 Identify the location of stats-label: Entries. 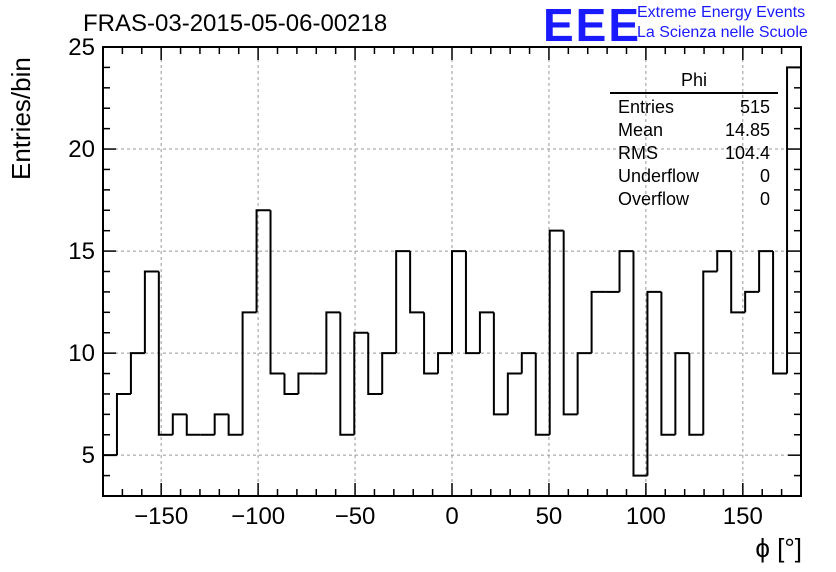
(646, 107).